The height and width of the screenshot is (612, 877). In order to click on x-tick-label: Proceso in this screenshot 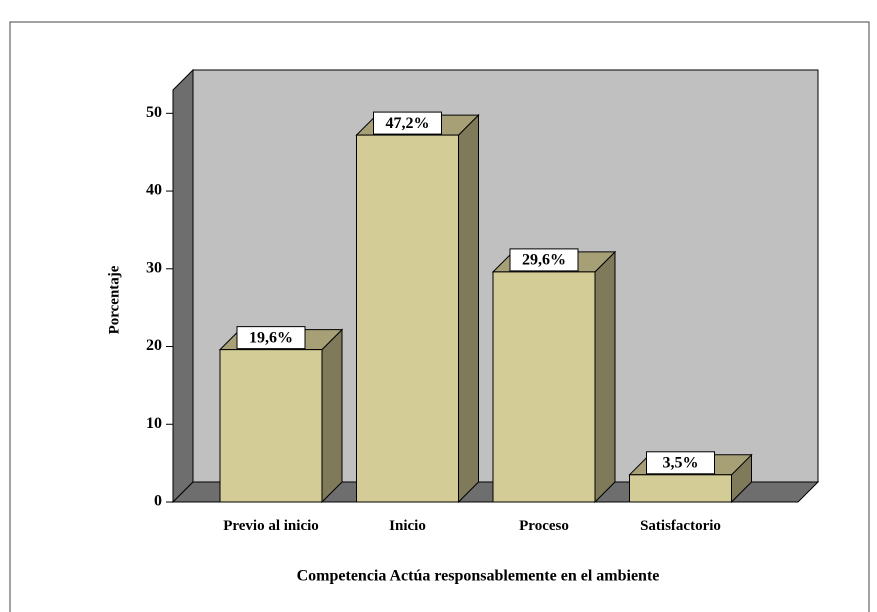, I will do `click(544, 526)`.